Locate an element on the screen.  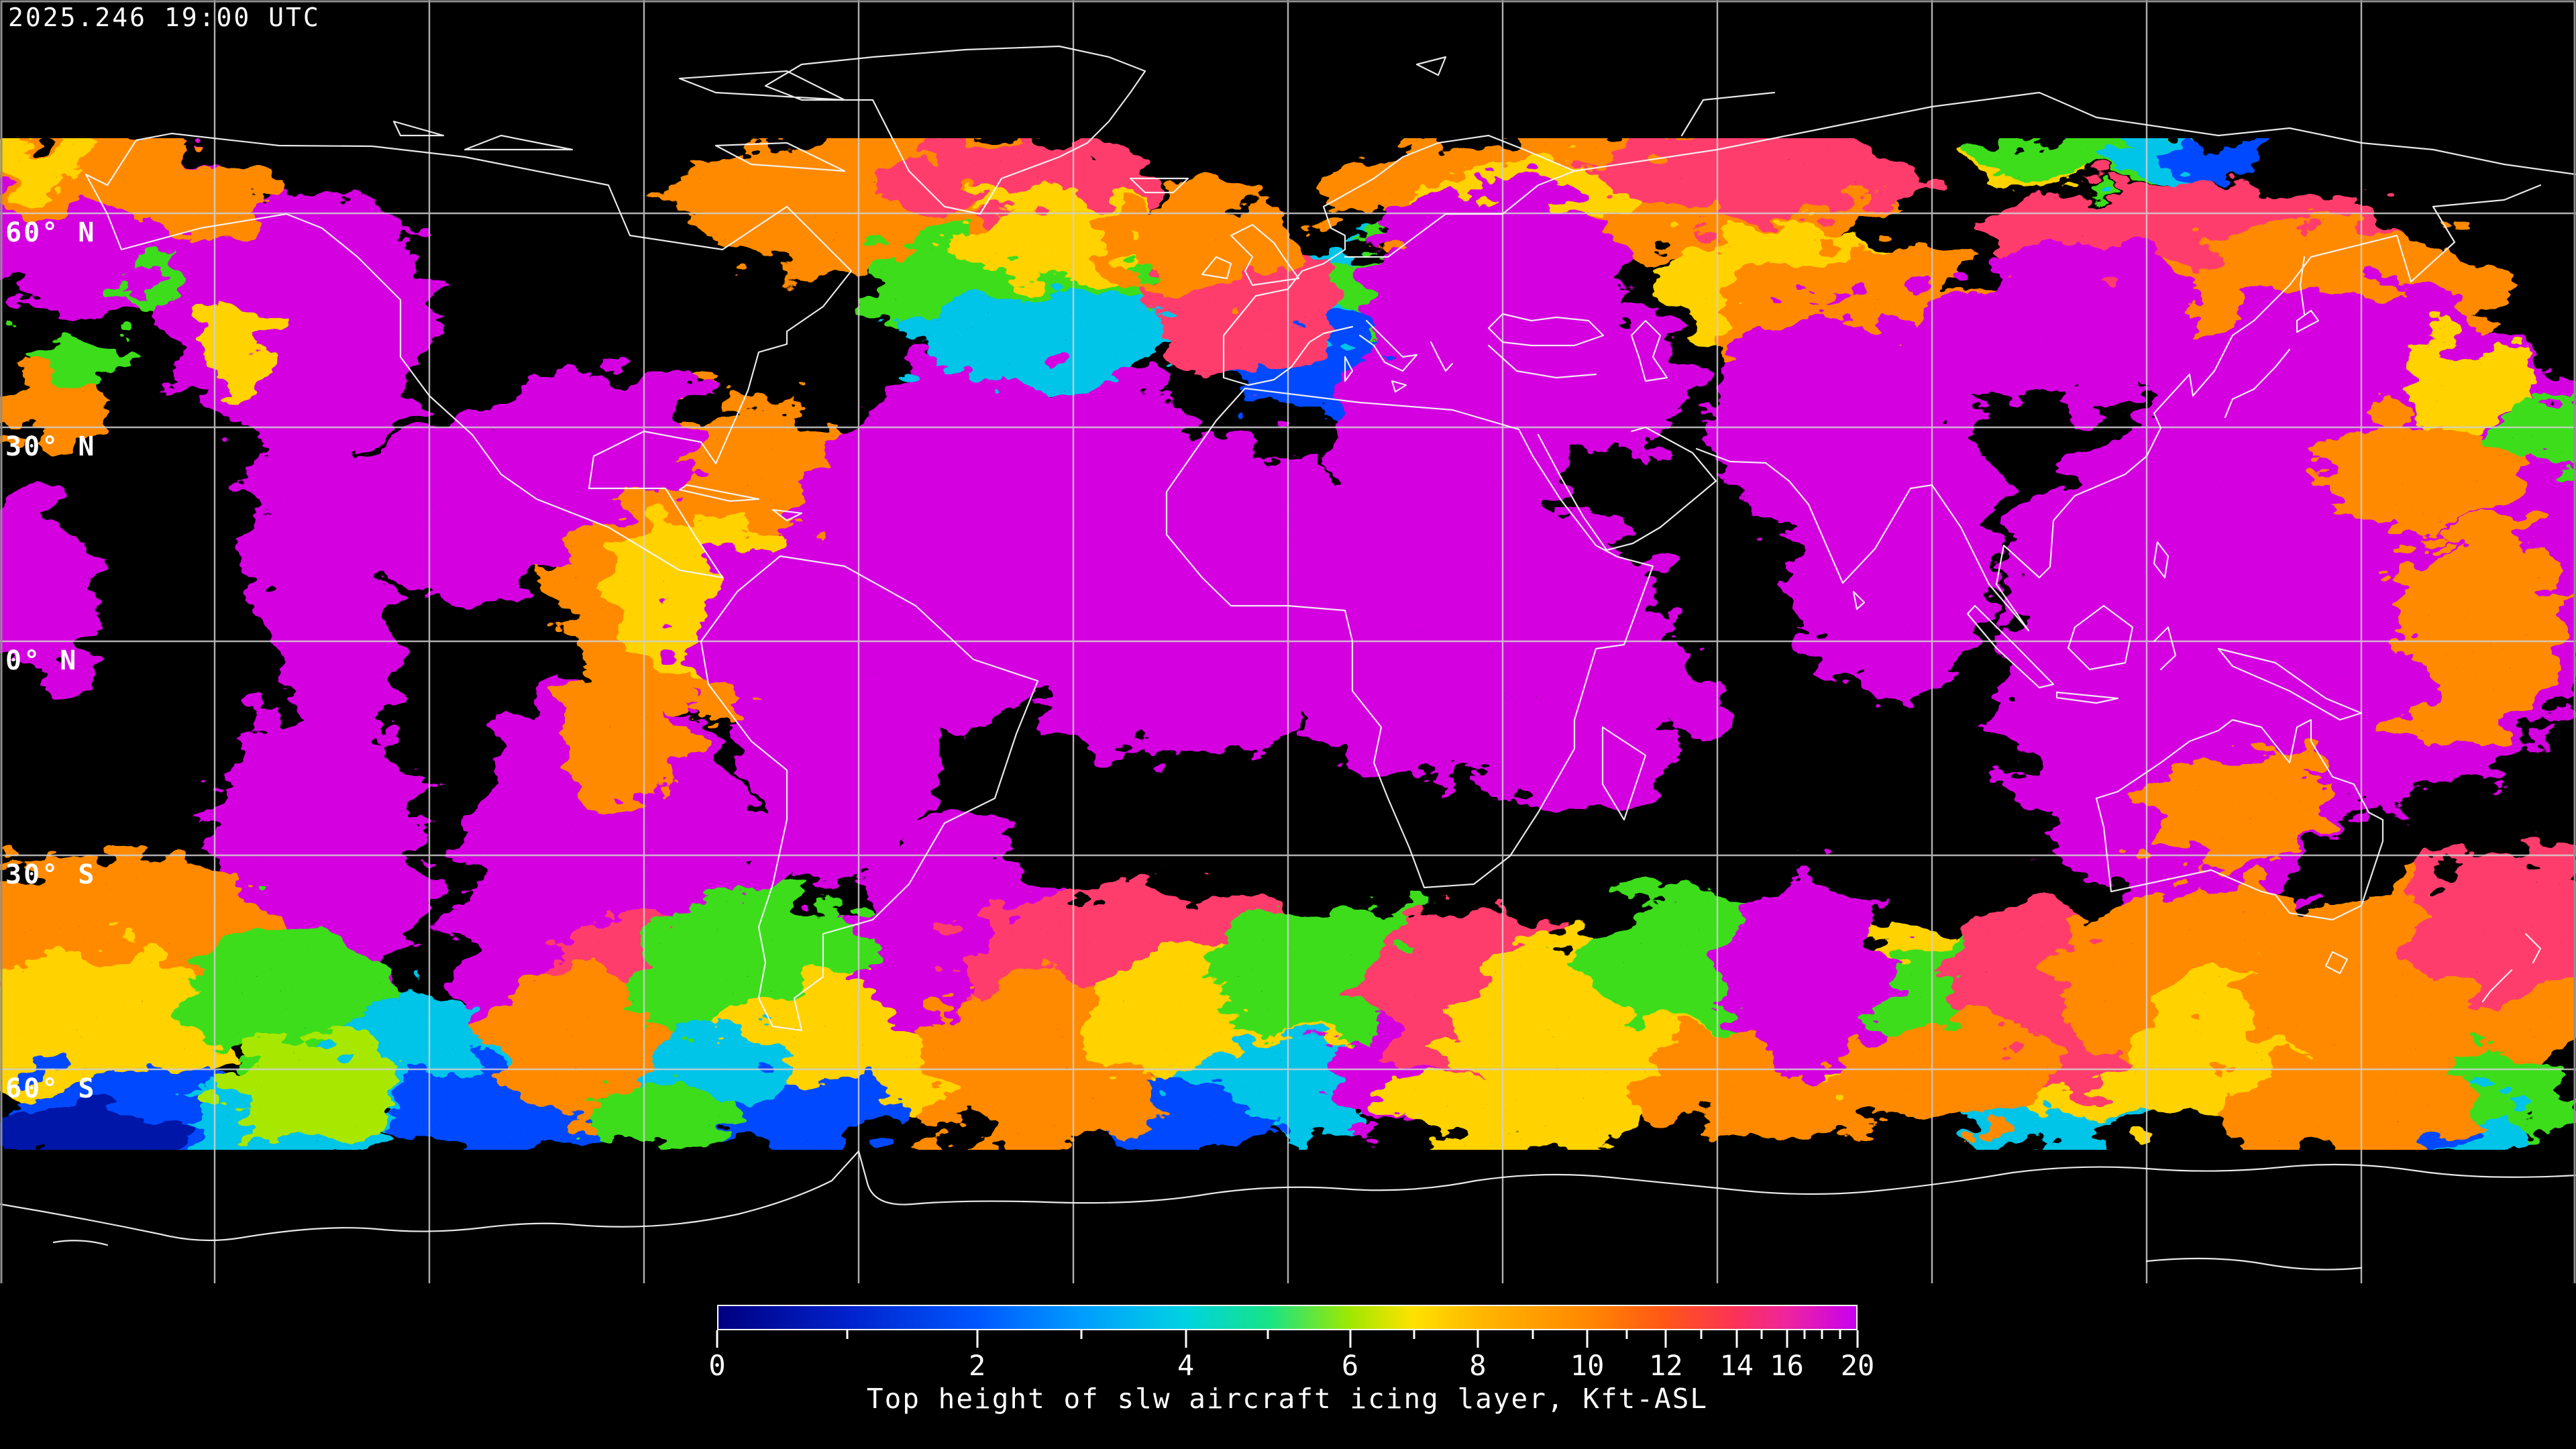
latitude-label: 60° S is located at coordinates (51, 1088).